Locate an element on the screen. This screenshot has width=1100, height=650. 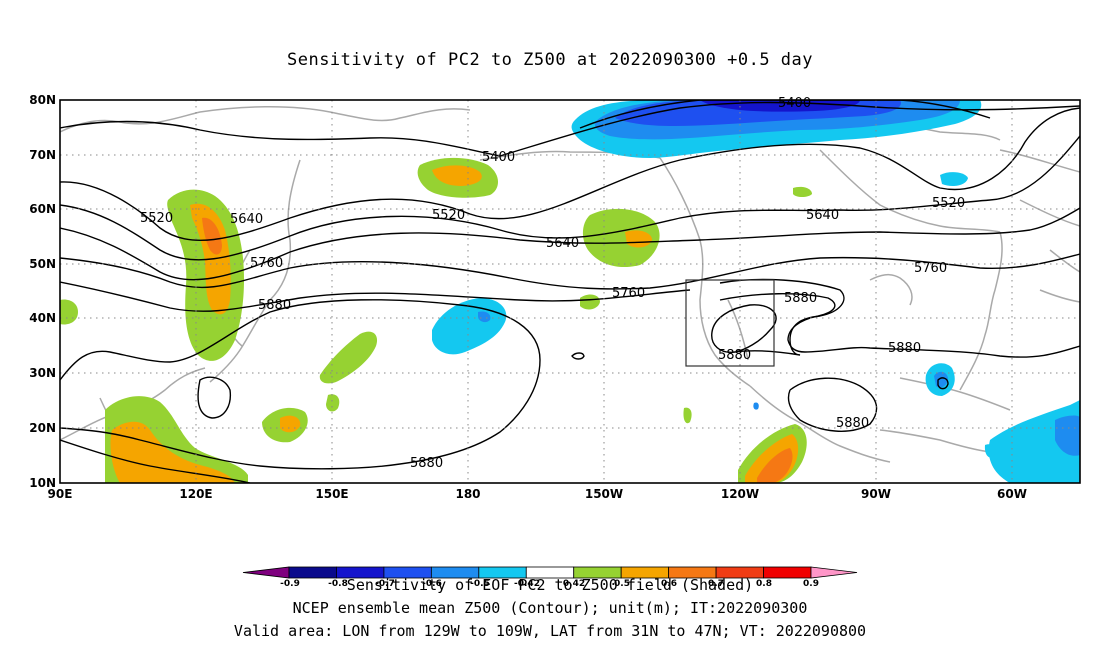
lon-tick-label: 120E is located at coordinates (195, 494).